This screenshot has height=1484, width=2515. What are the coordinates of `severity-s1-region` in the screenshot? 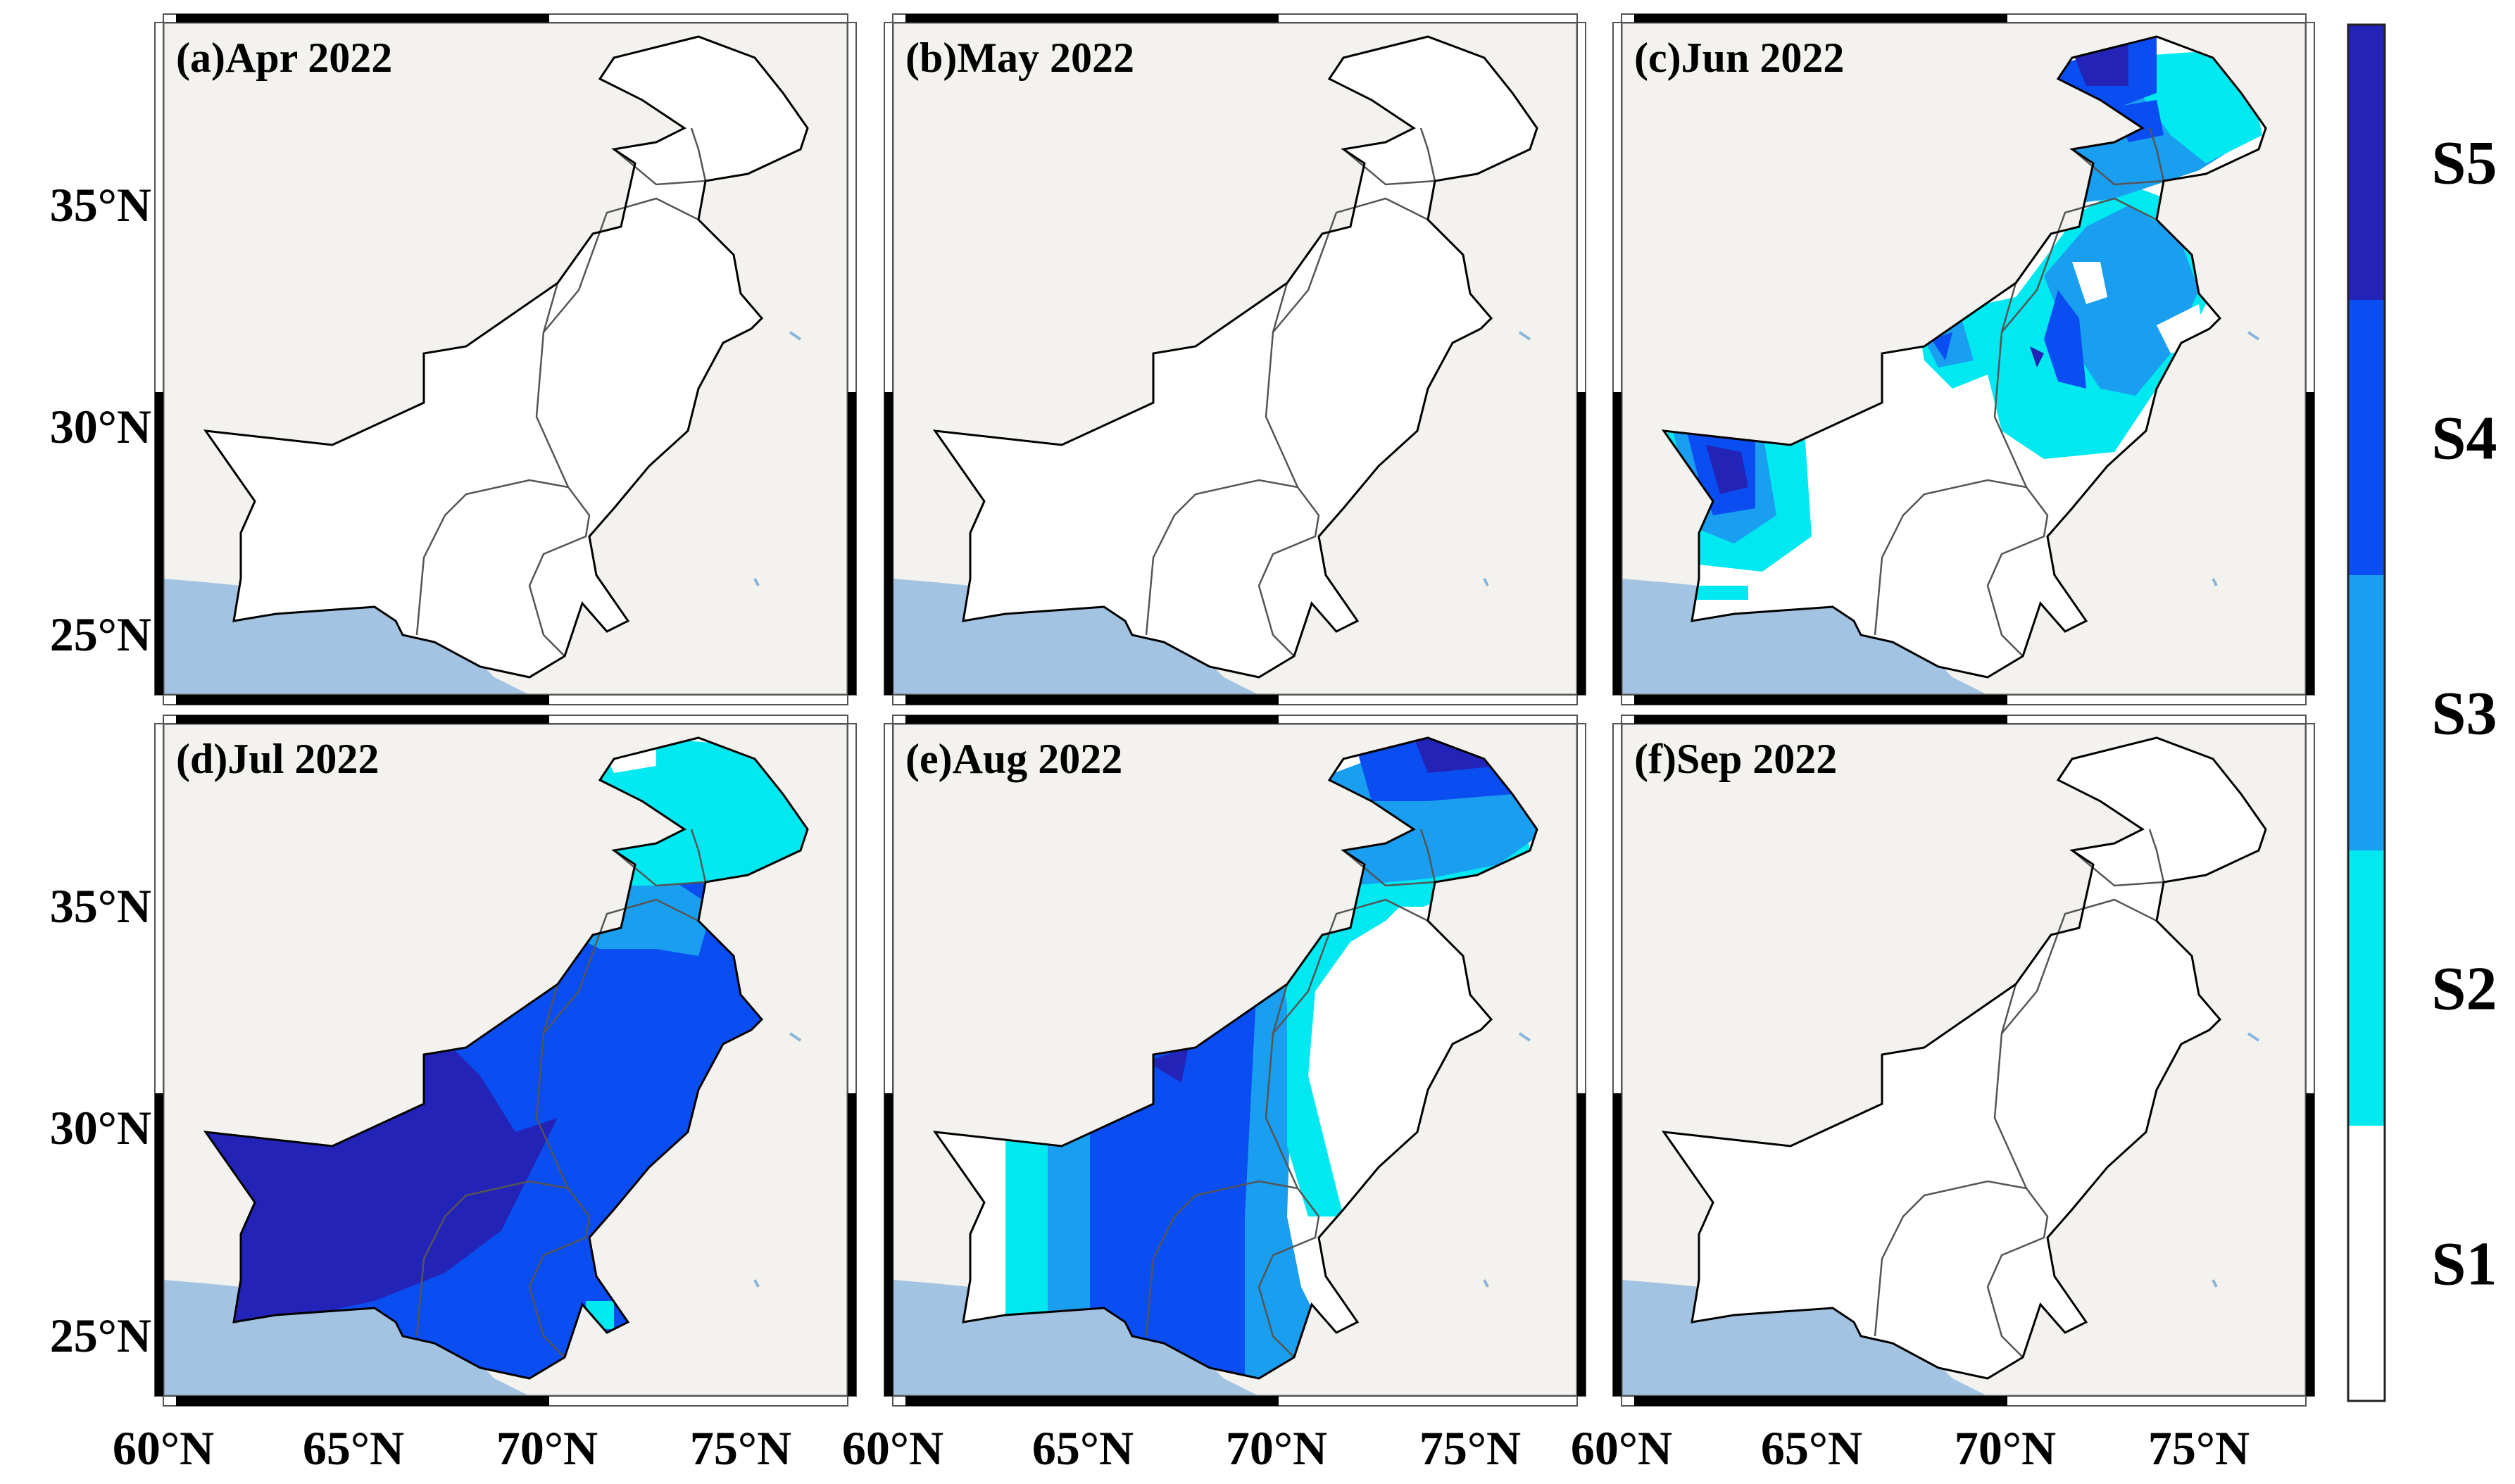 It's located at (2089, 283).